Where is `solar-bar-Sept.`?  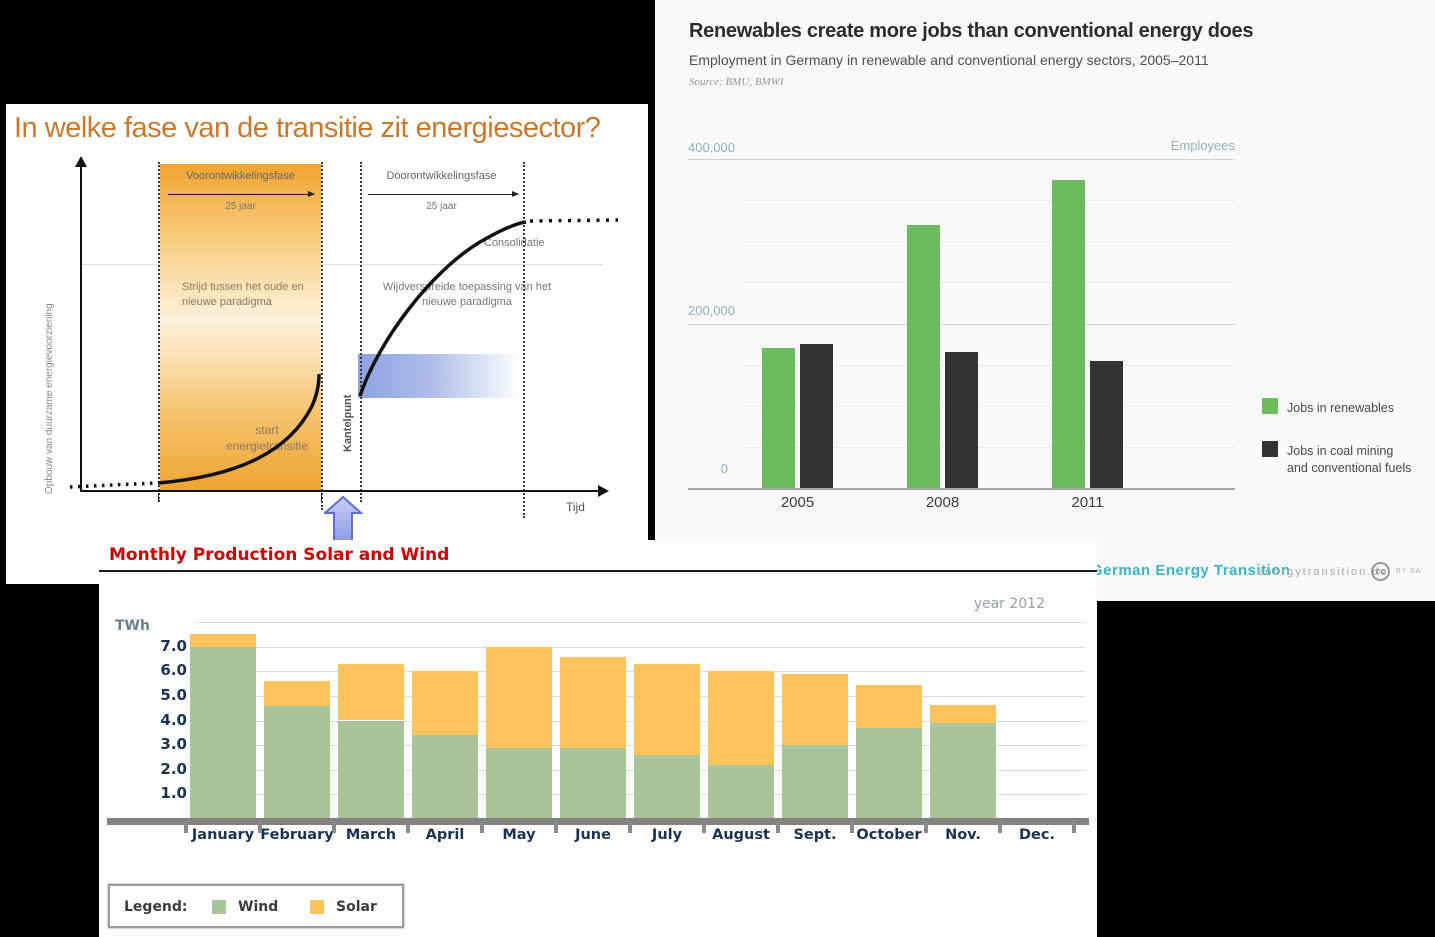
solar-bar-Sept. is located at coordinates (815, 709).